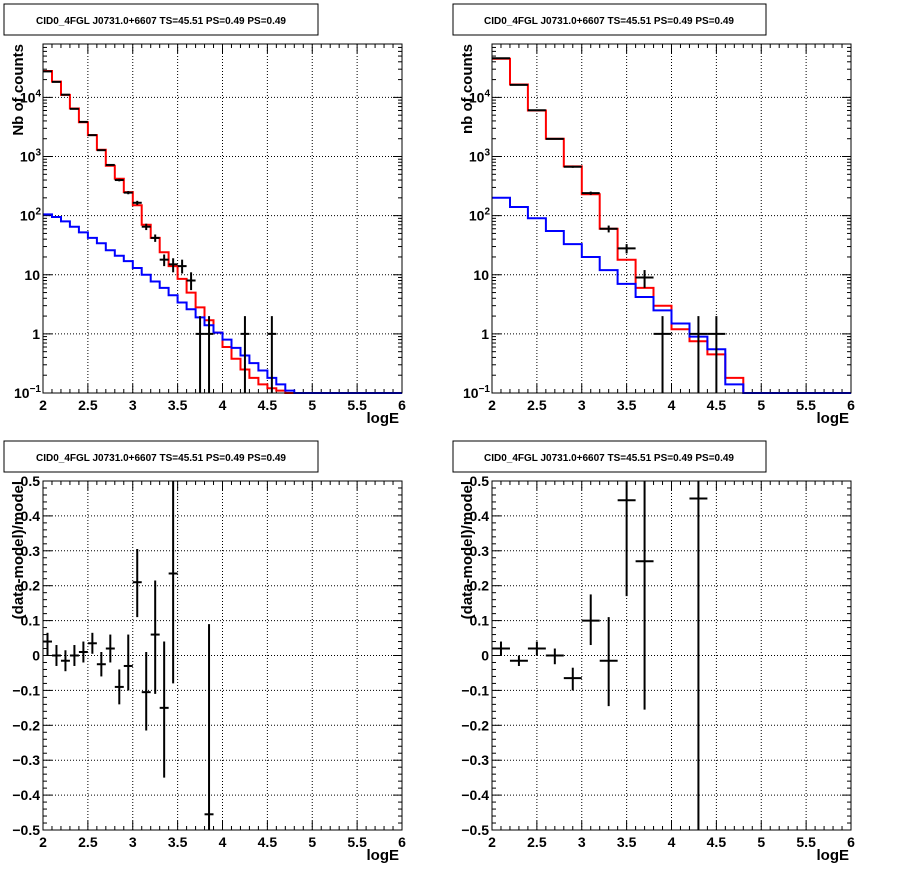  Describe the element at coordinates (672, 405) in the screenshot. I see `x-tick-label-top-right-4: 4` at that location.